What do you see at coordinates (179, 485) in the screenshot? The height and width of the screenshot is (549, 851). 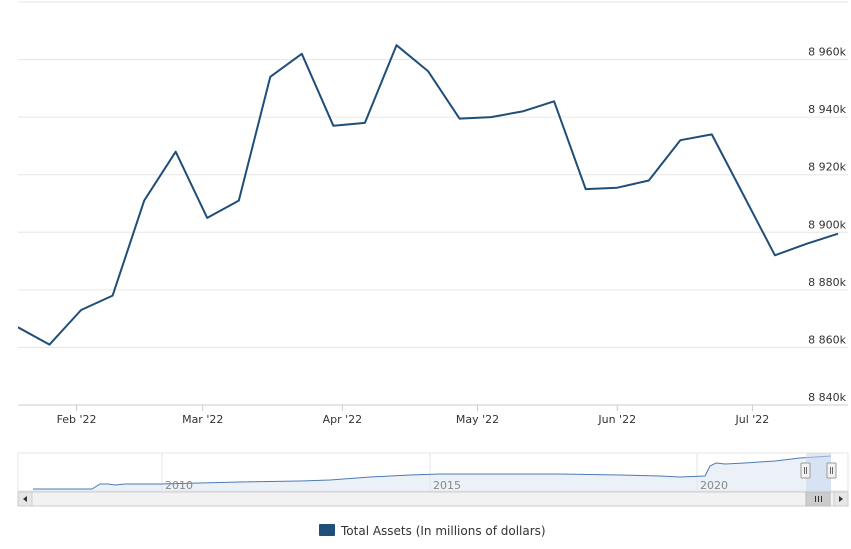 I see `navigator-year-label: 2010` at bounding box center [179, 485].